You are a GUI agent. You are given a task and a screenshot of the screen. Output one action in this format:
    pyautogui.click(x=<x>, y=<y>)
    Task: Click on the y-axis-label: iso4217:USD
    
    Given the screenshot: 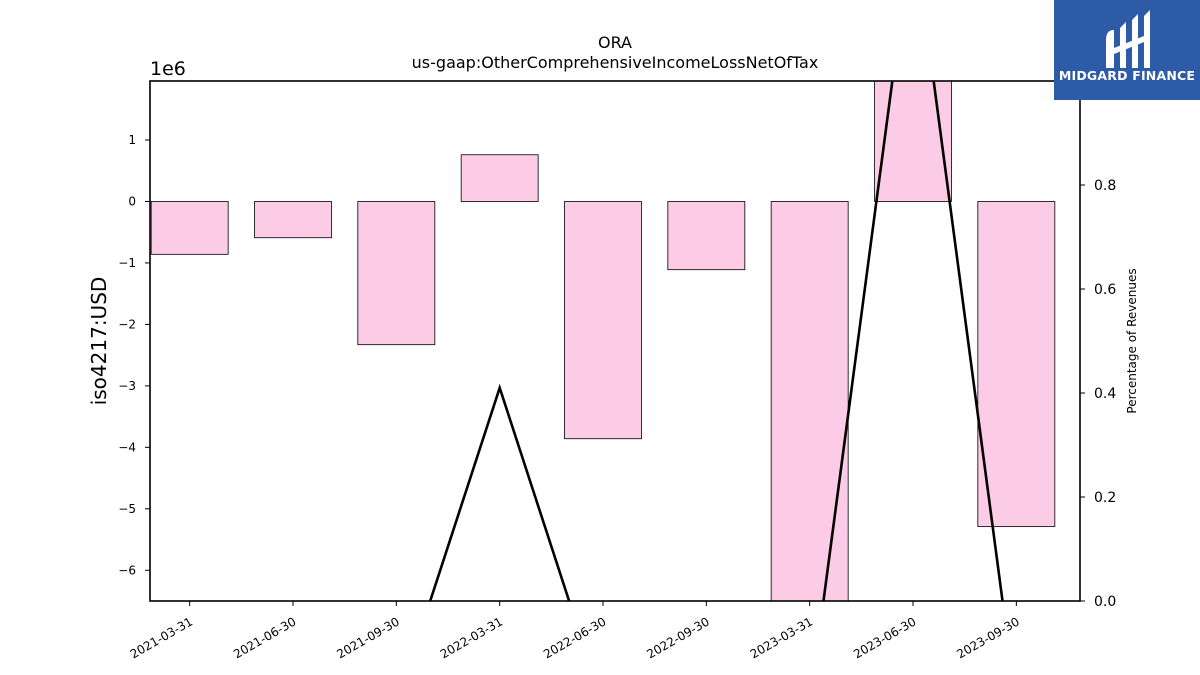 What is the action you would take?
    pyautogui.click(x=99, y=341)
    